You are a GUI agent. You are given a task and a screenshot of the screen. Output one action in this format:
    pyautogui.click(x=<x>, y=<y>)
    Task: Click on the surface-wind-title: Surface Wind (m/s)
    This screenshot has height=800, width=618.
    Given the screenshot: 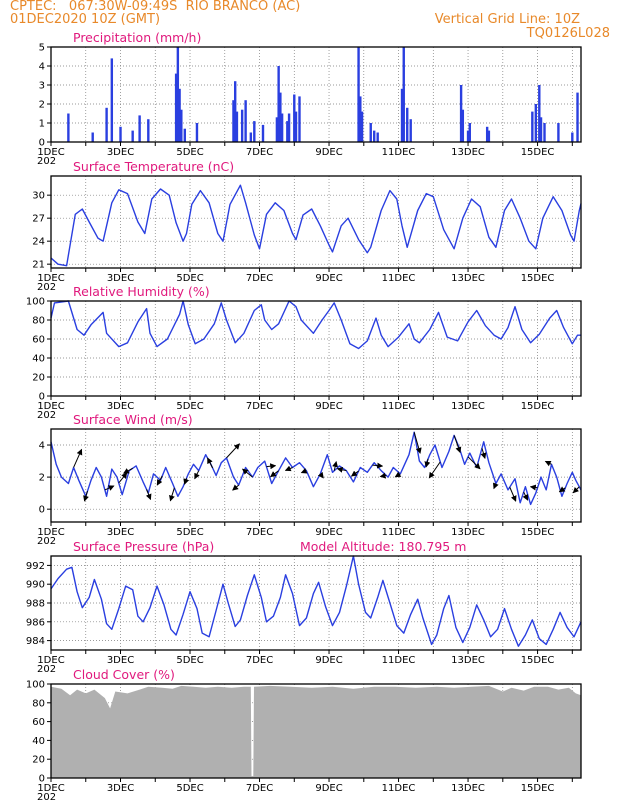 What is the action you would take?
    pyautogui.click(x=133, y=419)
    